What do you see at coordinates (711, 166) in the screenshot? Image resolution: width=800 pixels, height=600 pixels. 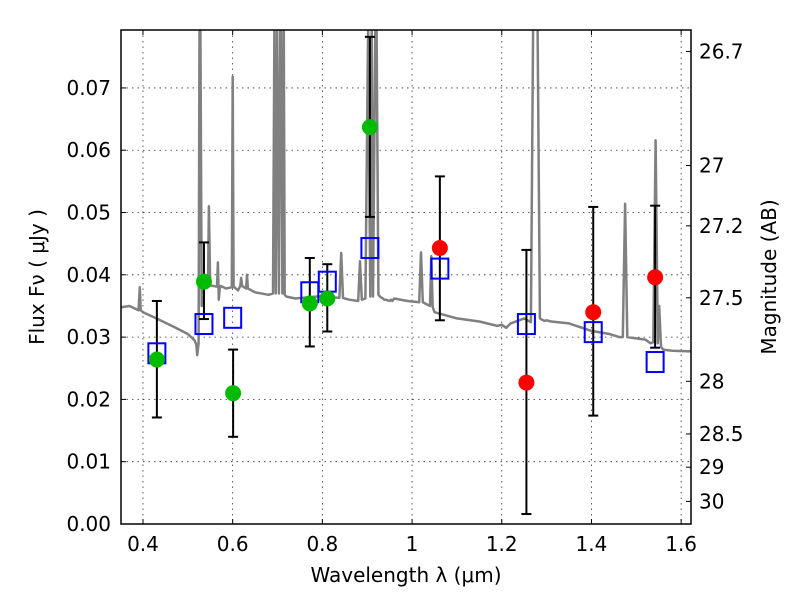 I see `y2-tick-label: 27` at bounding box center [711, 166].